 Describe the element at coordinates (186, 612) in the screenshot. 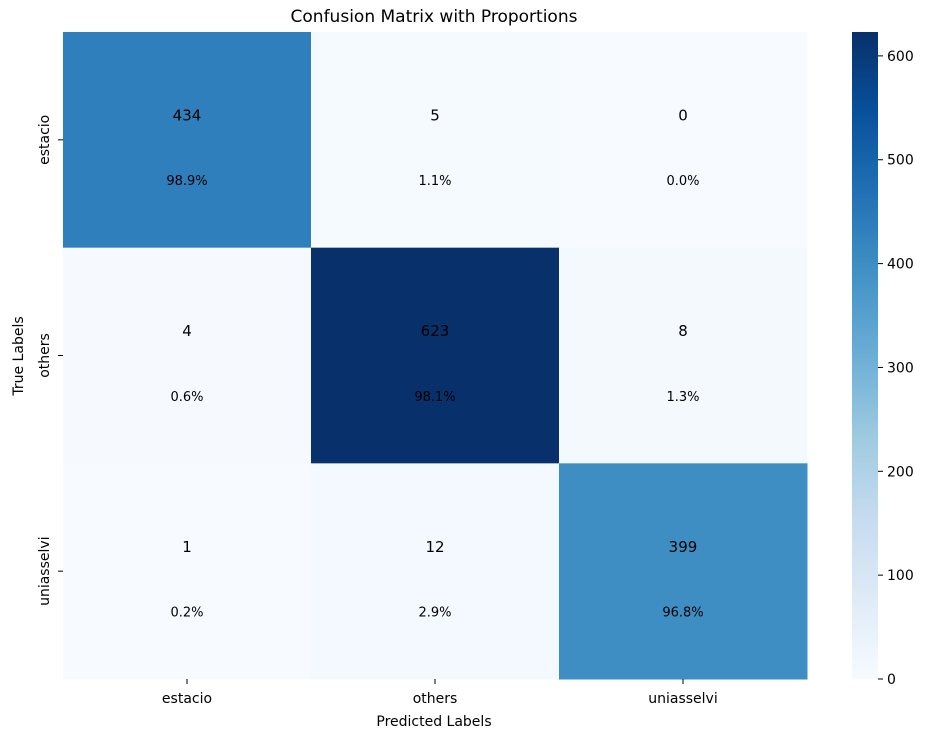

I see `cell-proportion-label: 0.2%` at that location.